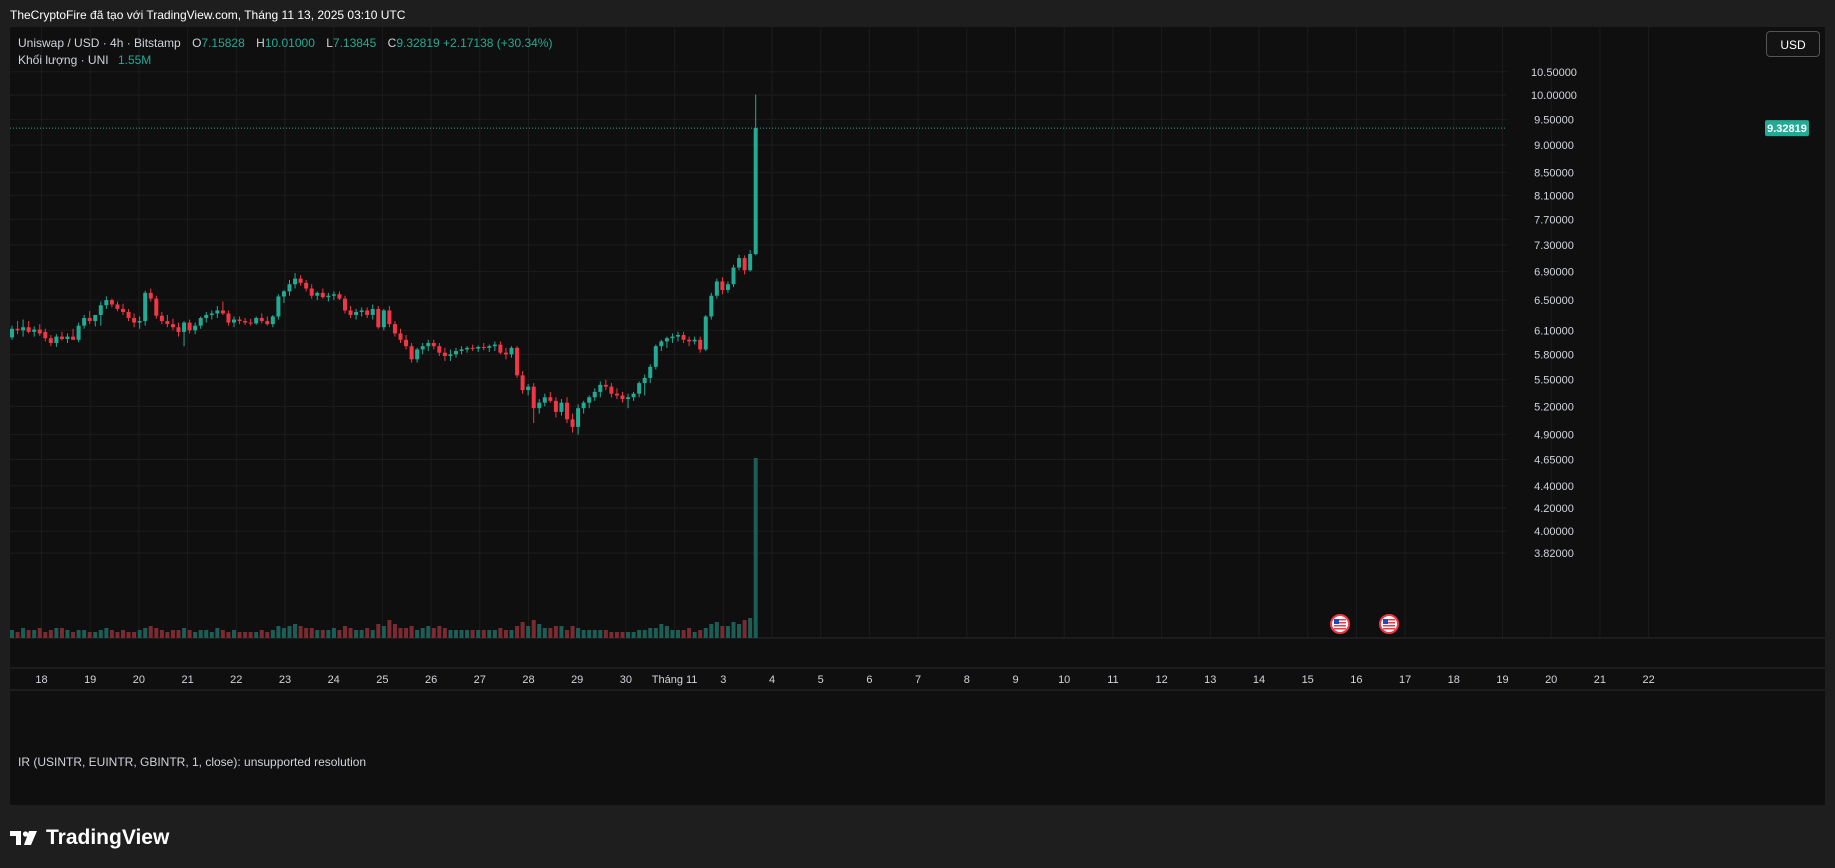  Describe the element at coordinates (99, 43) in the screenshot. I see `legend-symbol: Uniswap / USD · 4h · Bitstamp` at that location.